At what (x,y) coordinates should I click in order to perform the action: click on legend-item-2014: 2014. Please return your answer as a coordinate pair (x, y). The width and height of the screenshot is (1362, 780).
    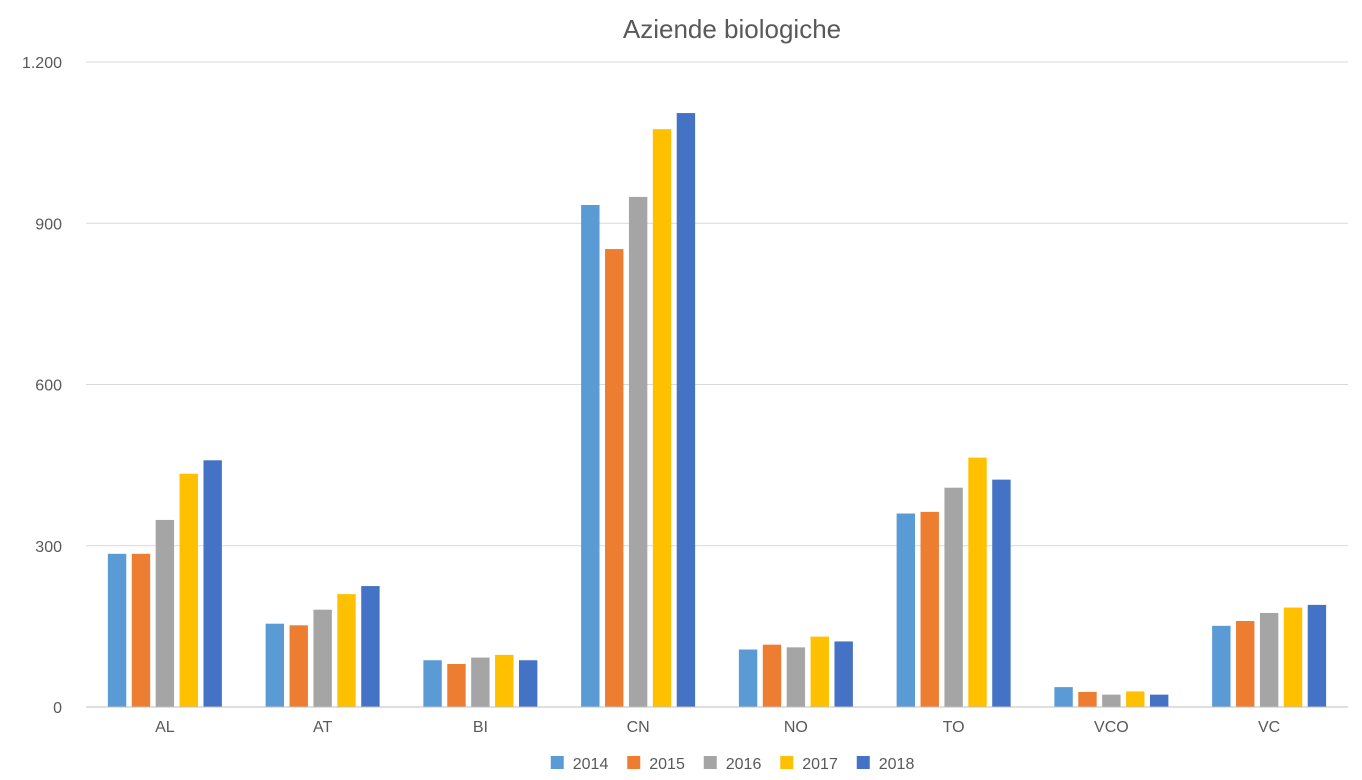
    Looking at the image, I should click on (579, 764).